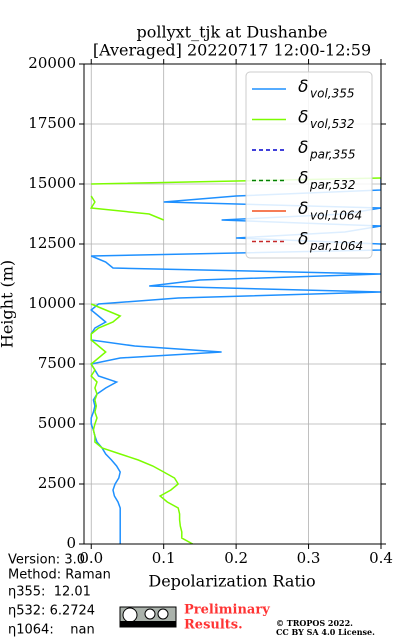  I want to click on note: Version: 3.0, so click(46, 560).